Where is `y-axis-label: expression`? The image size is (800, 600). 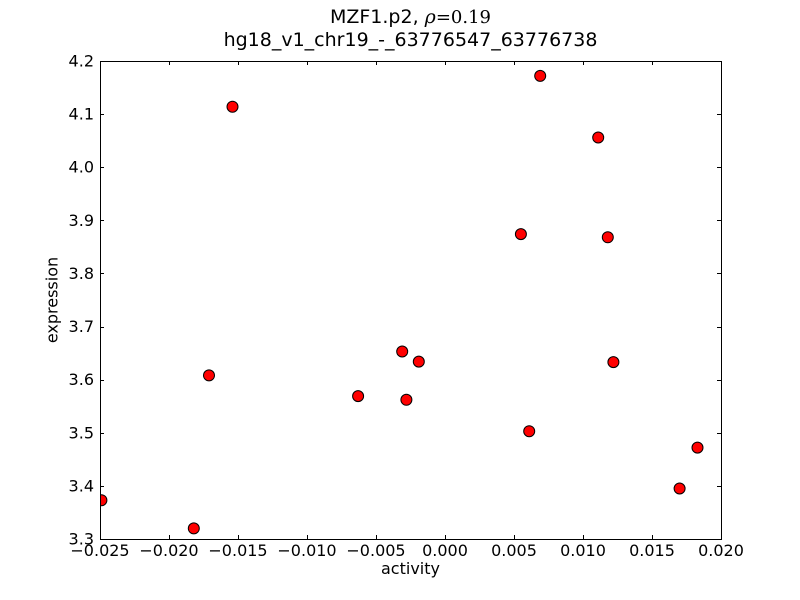
y-axis-label: expression is located at coordinates (52, 300).